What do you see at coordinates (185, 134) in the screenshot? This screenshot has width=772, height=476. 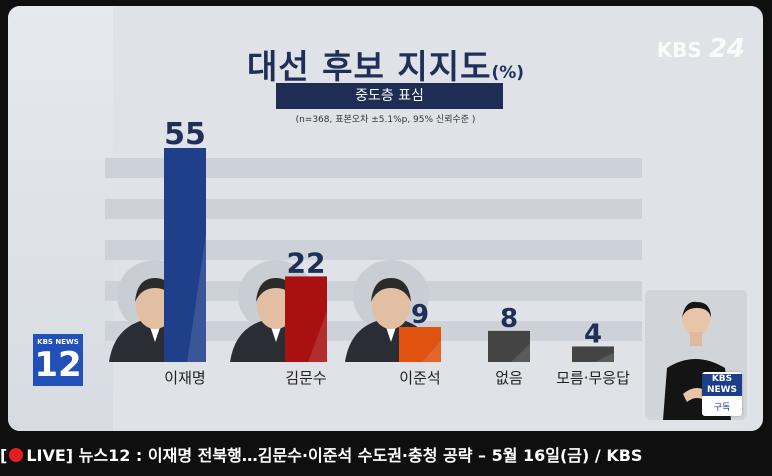 I see `value-label-1: 55` at bounding box center [185, 134].